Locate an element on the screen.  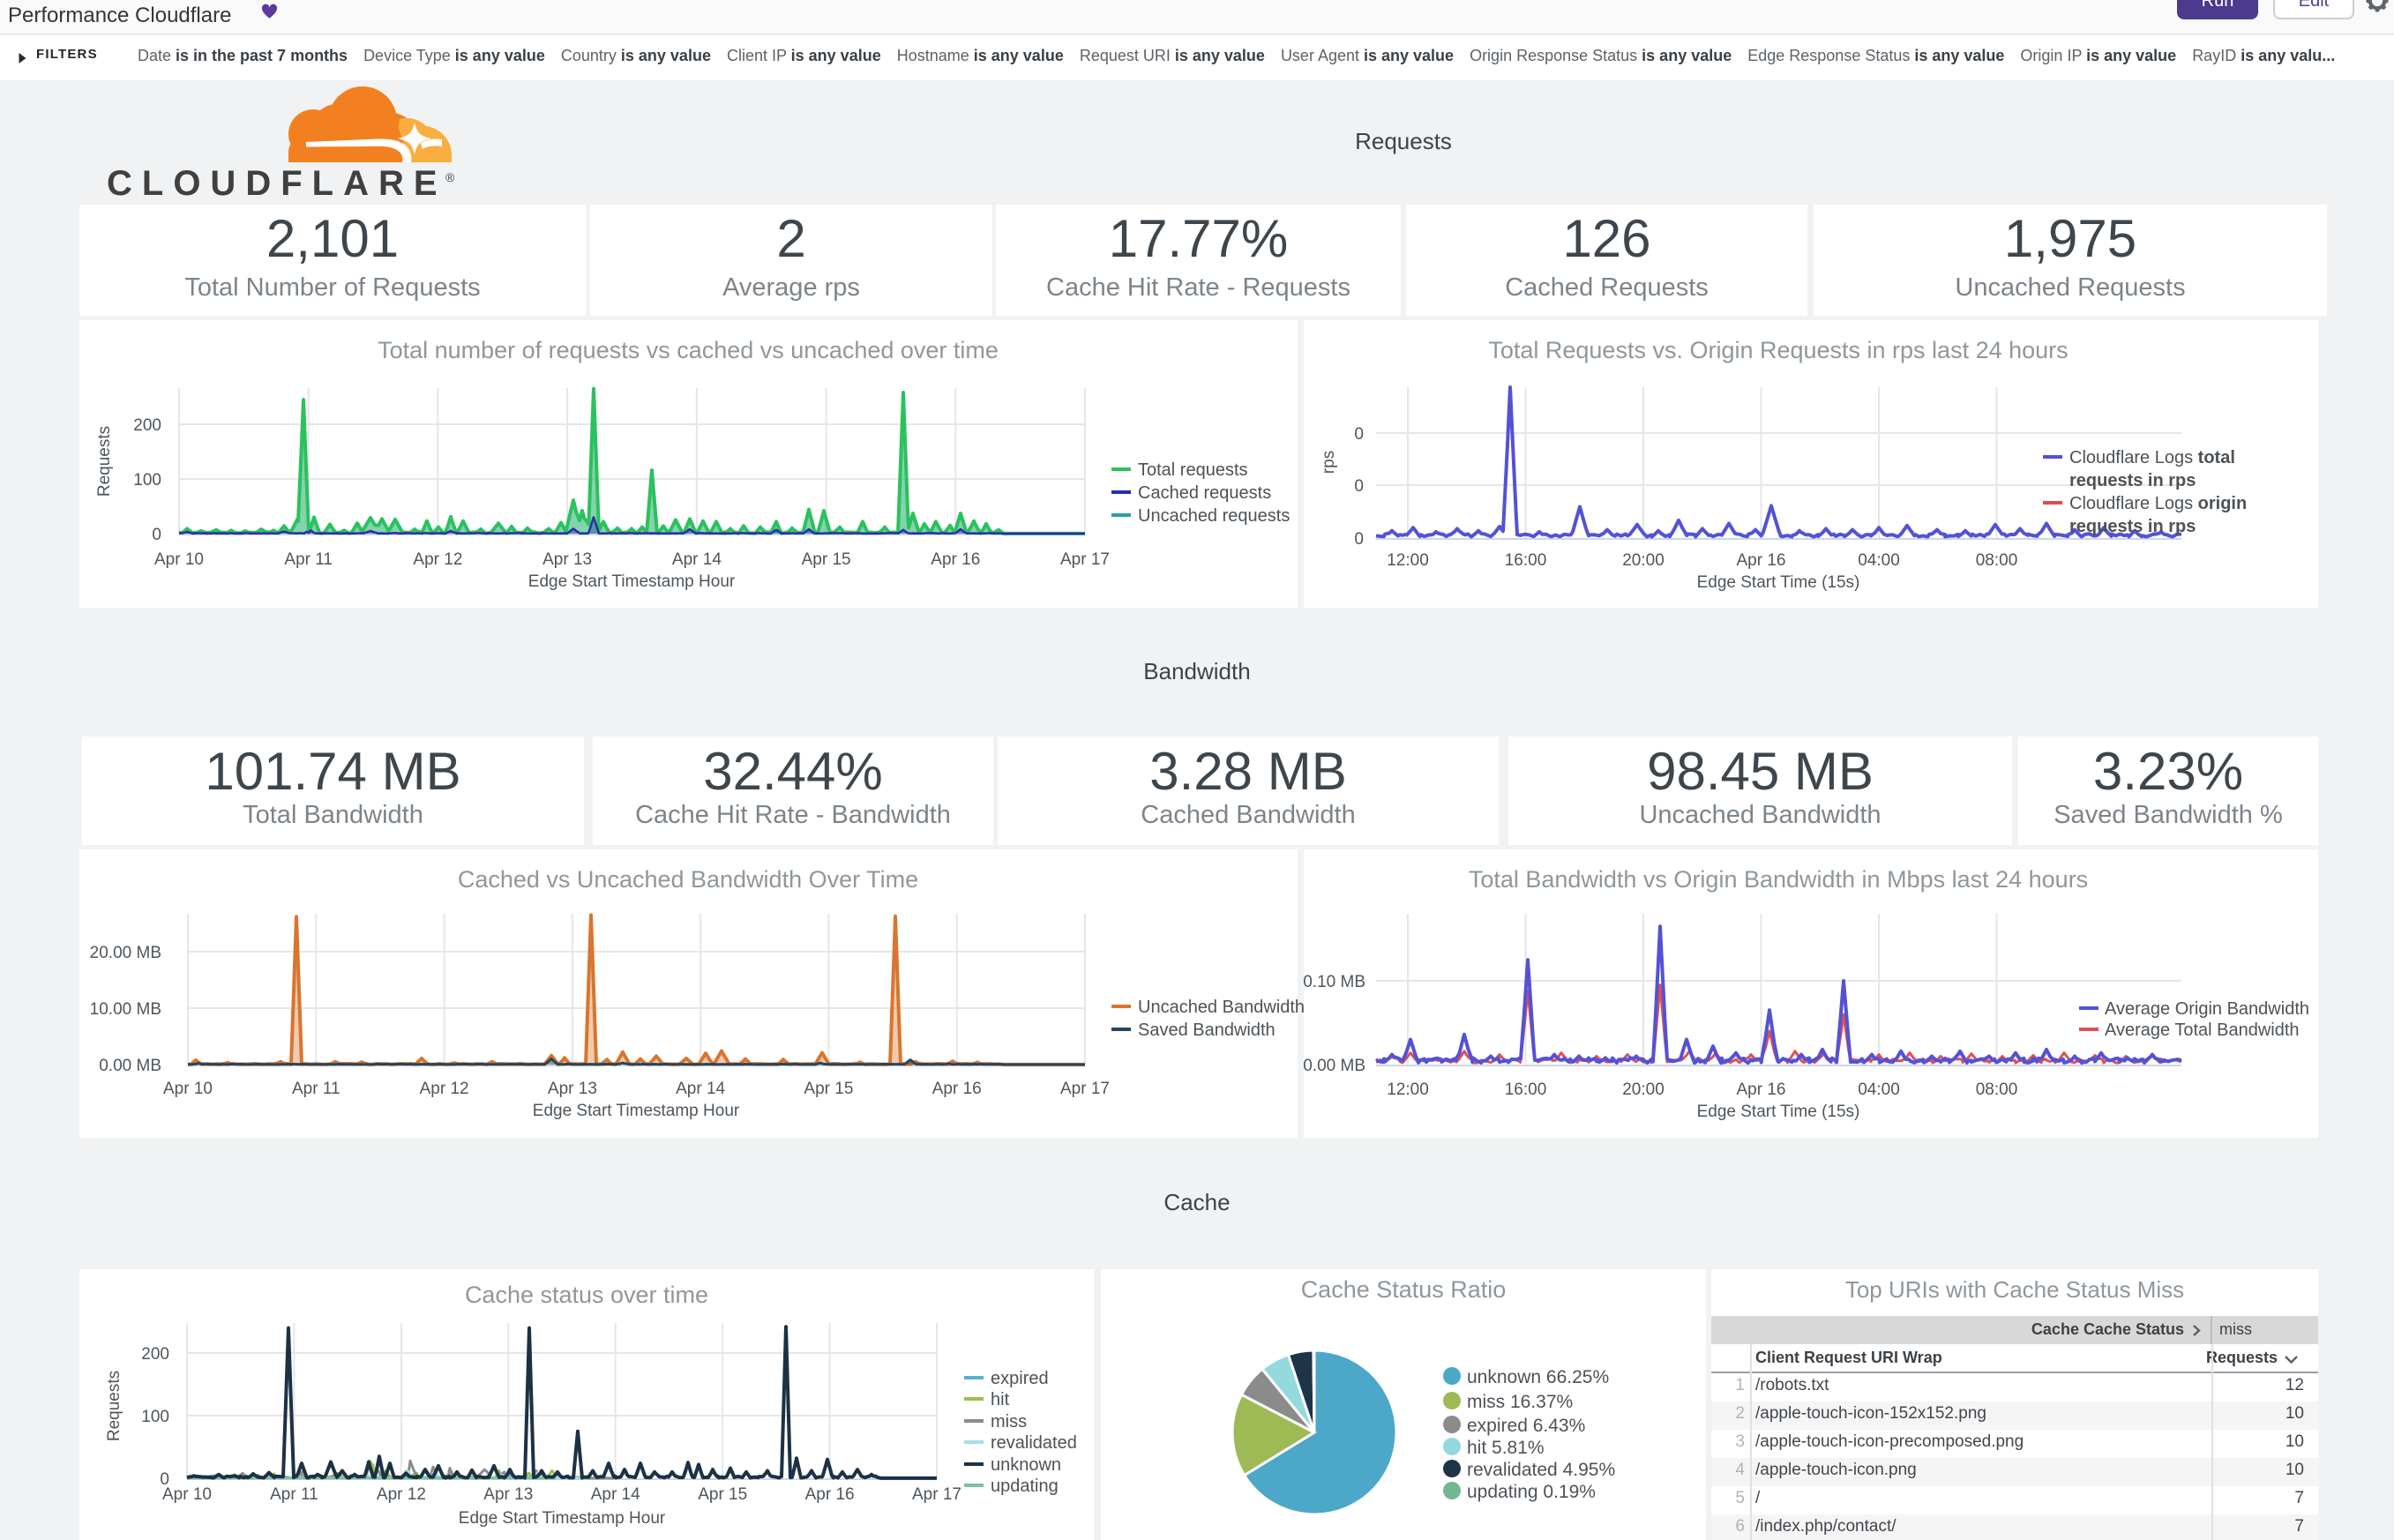
svg-text: updating 0.19% is located at coordinates (1532, 1492).